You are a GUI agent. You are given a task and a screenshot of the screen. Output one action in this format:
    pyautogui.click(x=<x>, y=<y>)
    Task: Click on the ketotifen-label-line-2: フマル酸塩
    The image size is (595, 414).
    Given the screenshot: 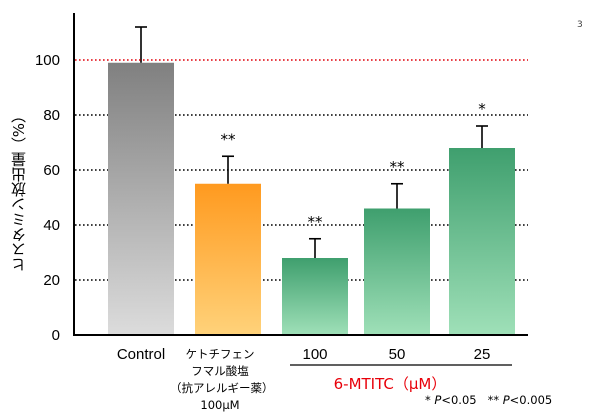 What is the action you would take?
    pyautogui.click(x=220, y=371)
    